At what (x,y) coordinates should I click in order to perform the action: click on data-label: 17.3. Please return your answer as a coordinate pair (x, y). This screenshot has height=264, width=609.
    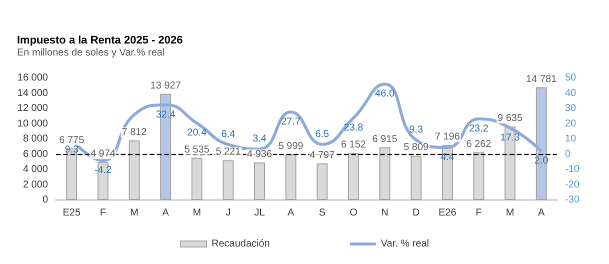
    Looking at the image, I should click on (510, 138).